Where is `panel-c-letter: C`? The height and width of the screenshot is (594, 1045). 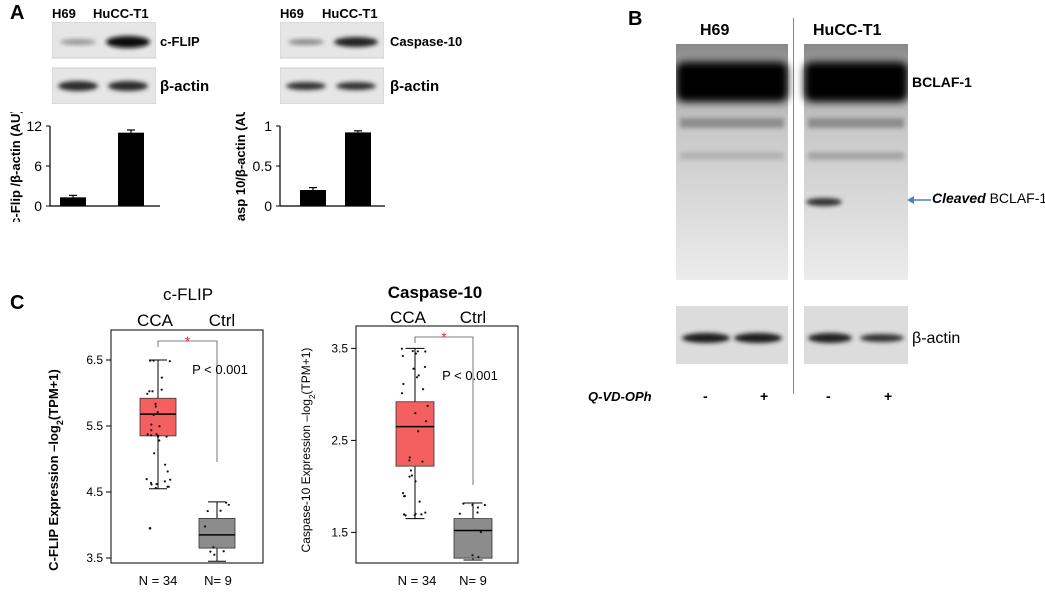
panel-c-letter: C is located at coordinates (17, 303).